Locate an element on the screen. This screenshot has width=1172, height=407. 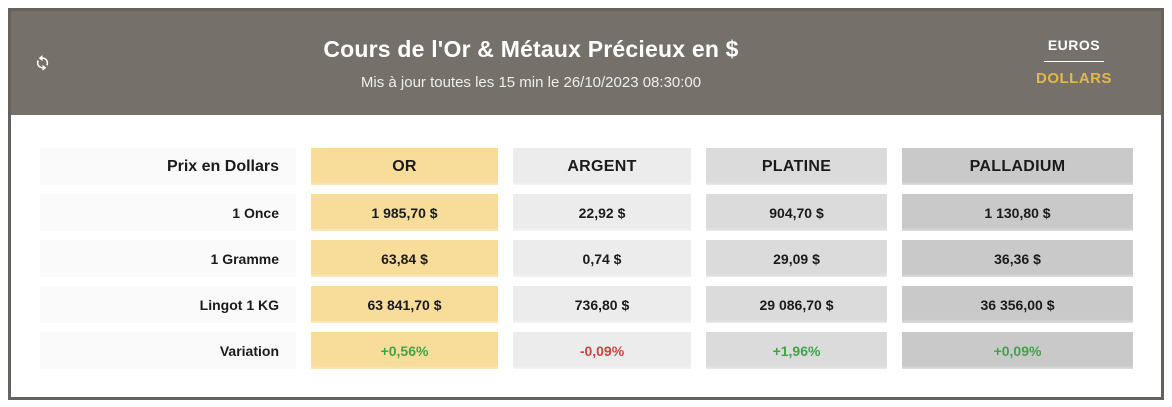
currency-option-dollars: DOLLARS is located at coordinates (1074, 78).